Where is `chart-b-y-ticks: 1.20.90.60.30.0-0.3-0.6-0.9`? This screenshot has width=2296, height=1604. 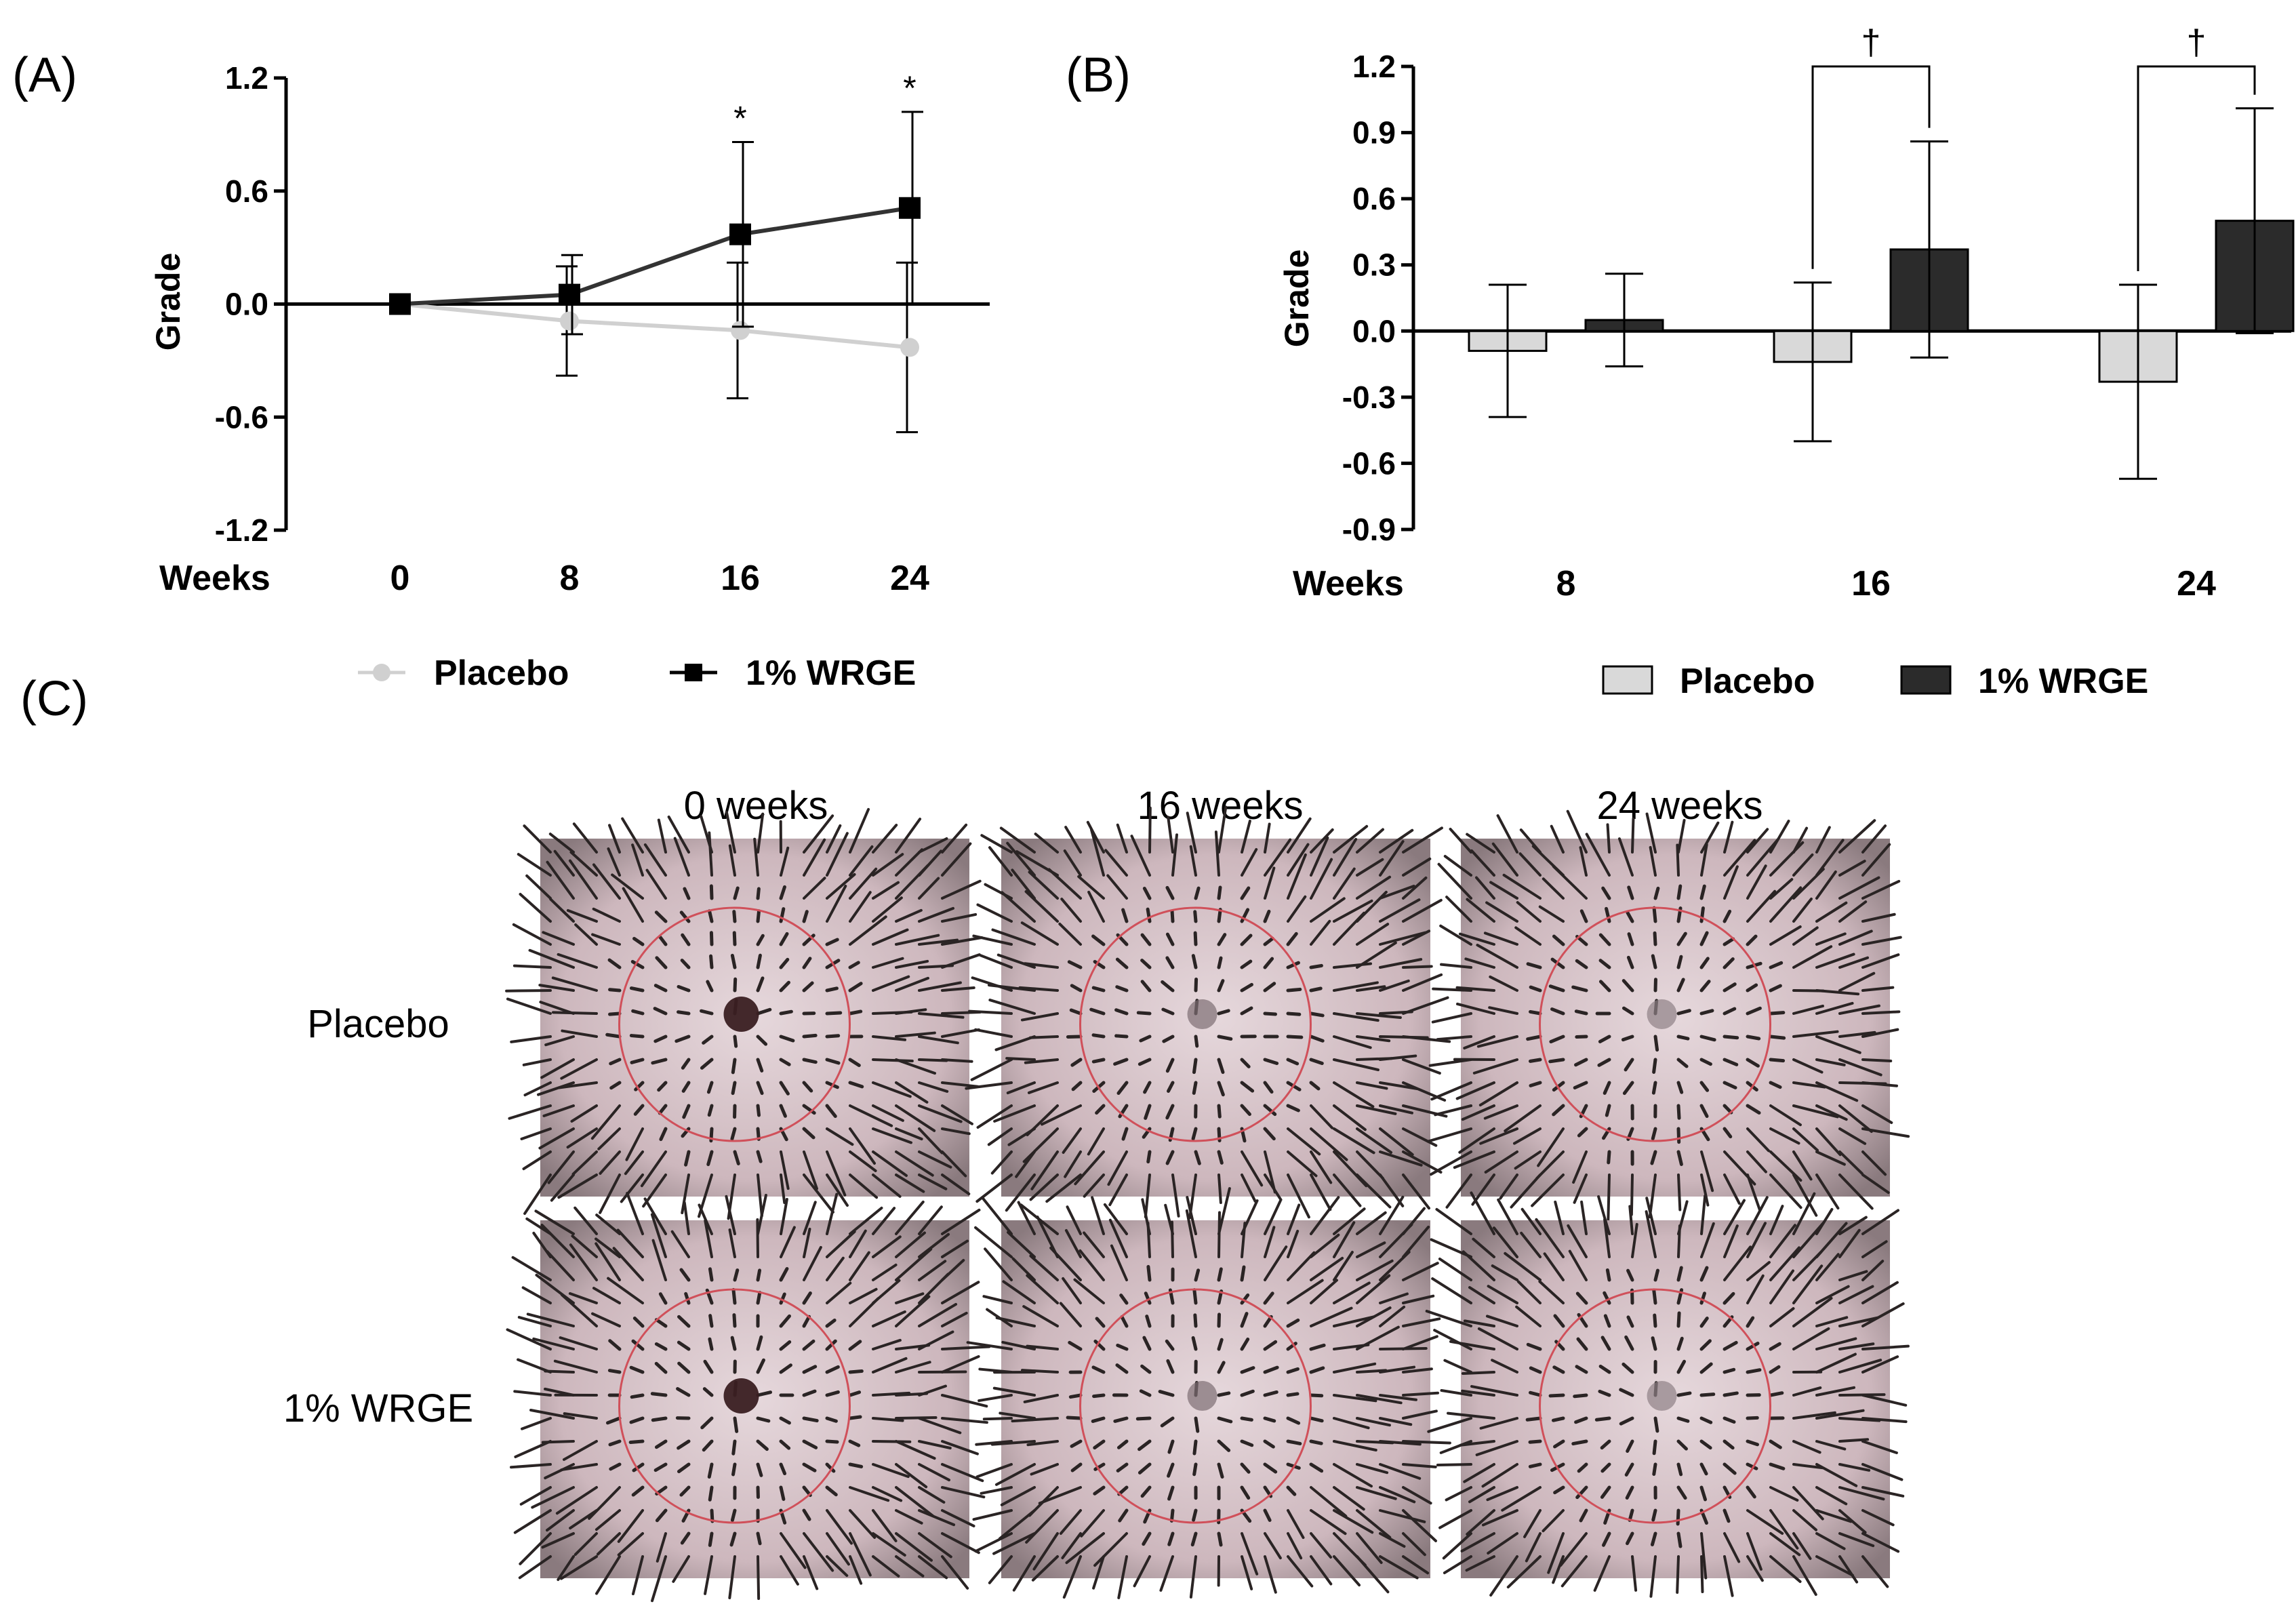 chart-b-y-ticks: 1.20.90.60.30.0-0.3-0.6-0.9 is located at coordinates (1377, 298).